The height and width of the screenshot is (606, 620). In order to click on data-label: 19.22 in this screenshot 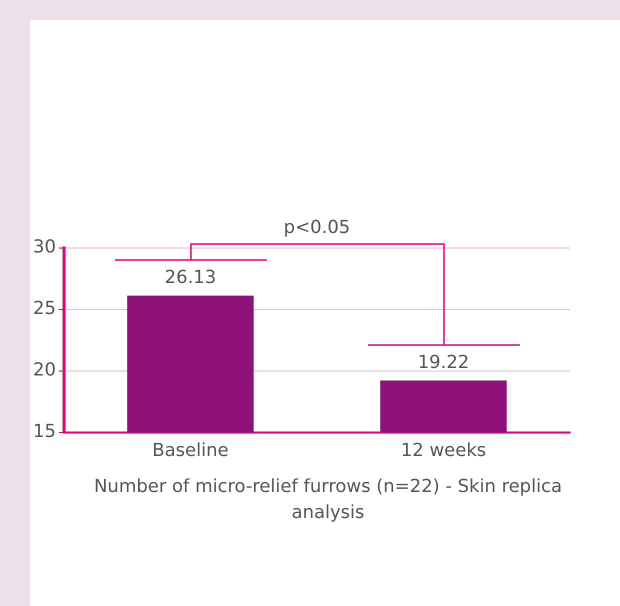, I will do `click(444, 363)`.